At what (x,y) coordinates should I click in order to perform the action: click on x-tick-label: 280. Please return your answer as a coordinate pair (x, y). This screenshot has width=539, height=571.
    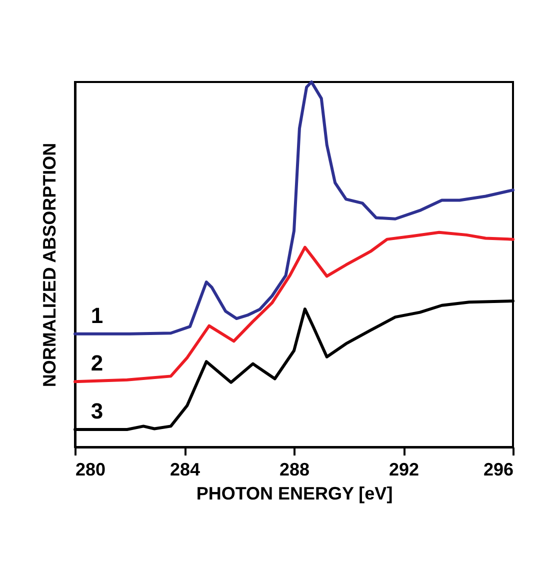
    Looking at the image, I should click on (91, 470).